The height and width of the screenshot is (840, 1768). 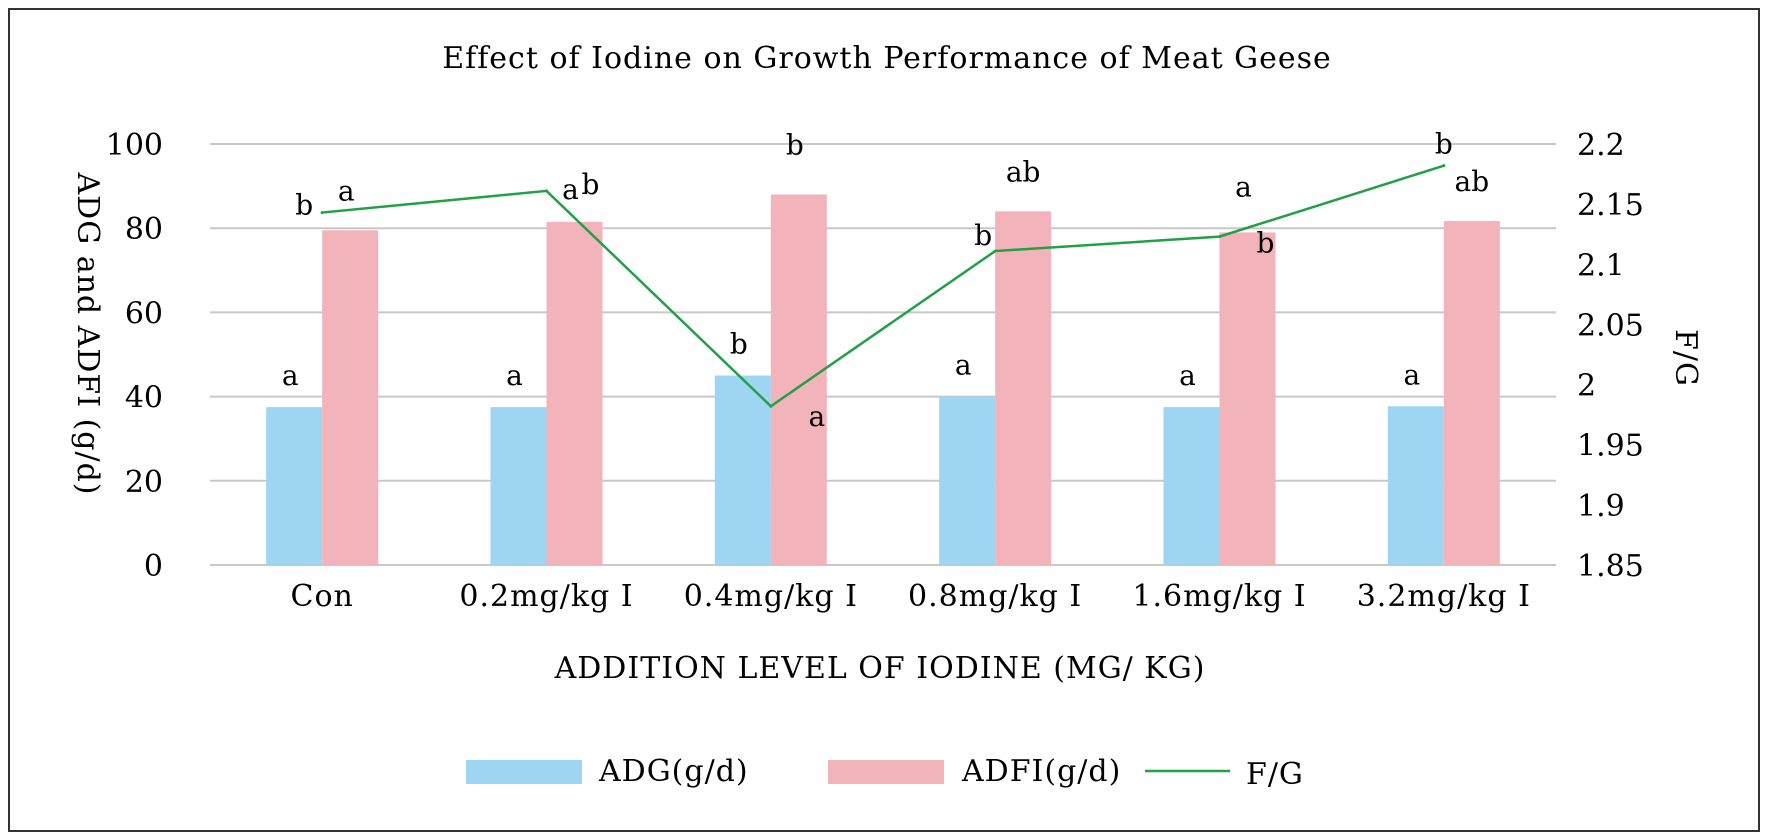 What do you see at coordinates (1610, 566) in the screenshot?
I see `y2-tick-label-0: 1.85` at bounding box center [1610, 566].